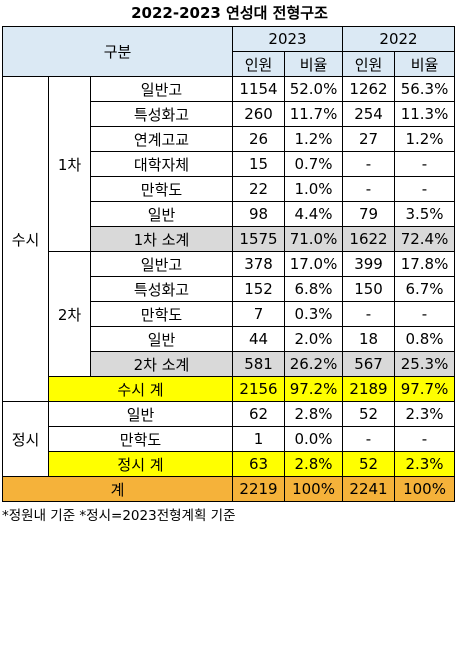  What do you see at coordinates (259, 314) in the screenshot?
I see `cell-count-2023: 7` at bounding box center [259, 314].